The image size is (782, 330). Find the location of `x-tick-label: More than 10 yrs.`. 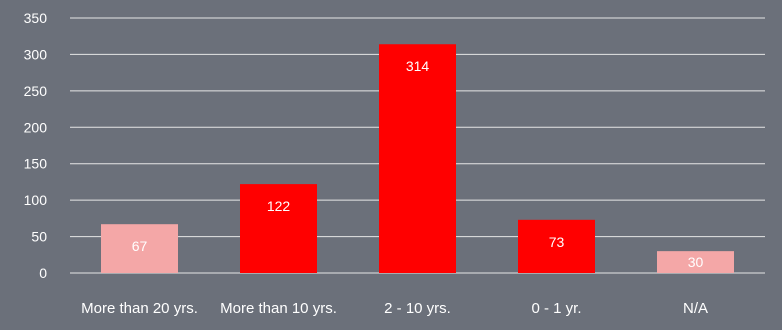

x-tick-label: More than 10 yrs. is located at coordinates (278, 308).